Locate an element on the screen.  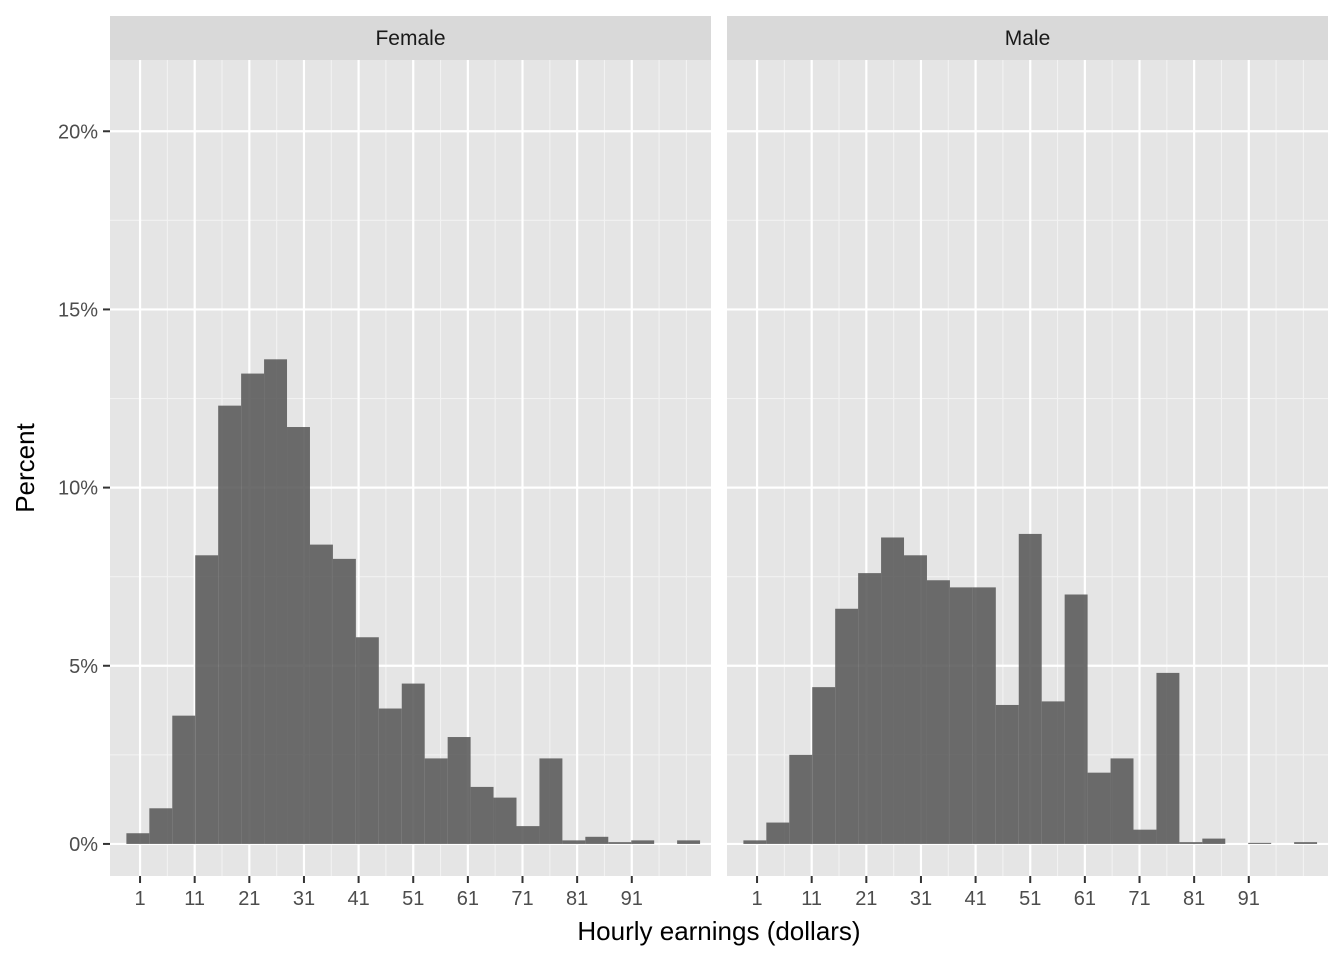
y-tick-label: 15% is located at coordinates (78, 310).